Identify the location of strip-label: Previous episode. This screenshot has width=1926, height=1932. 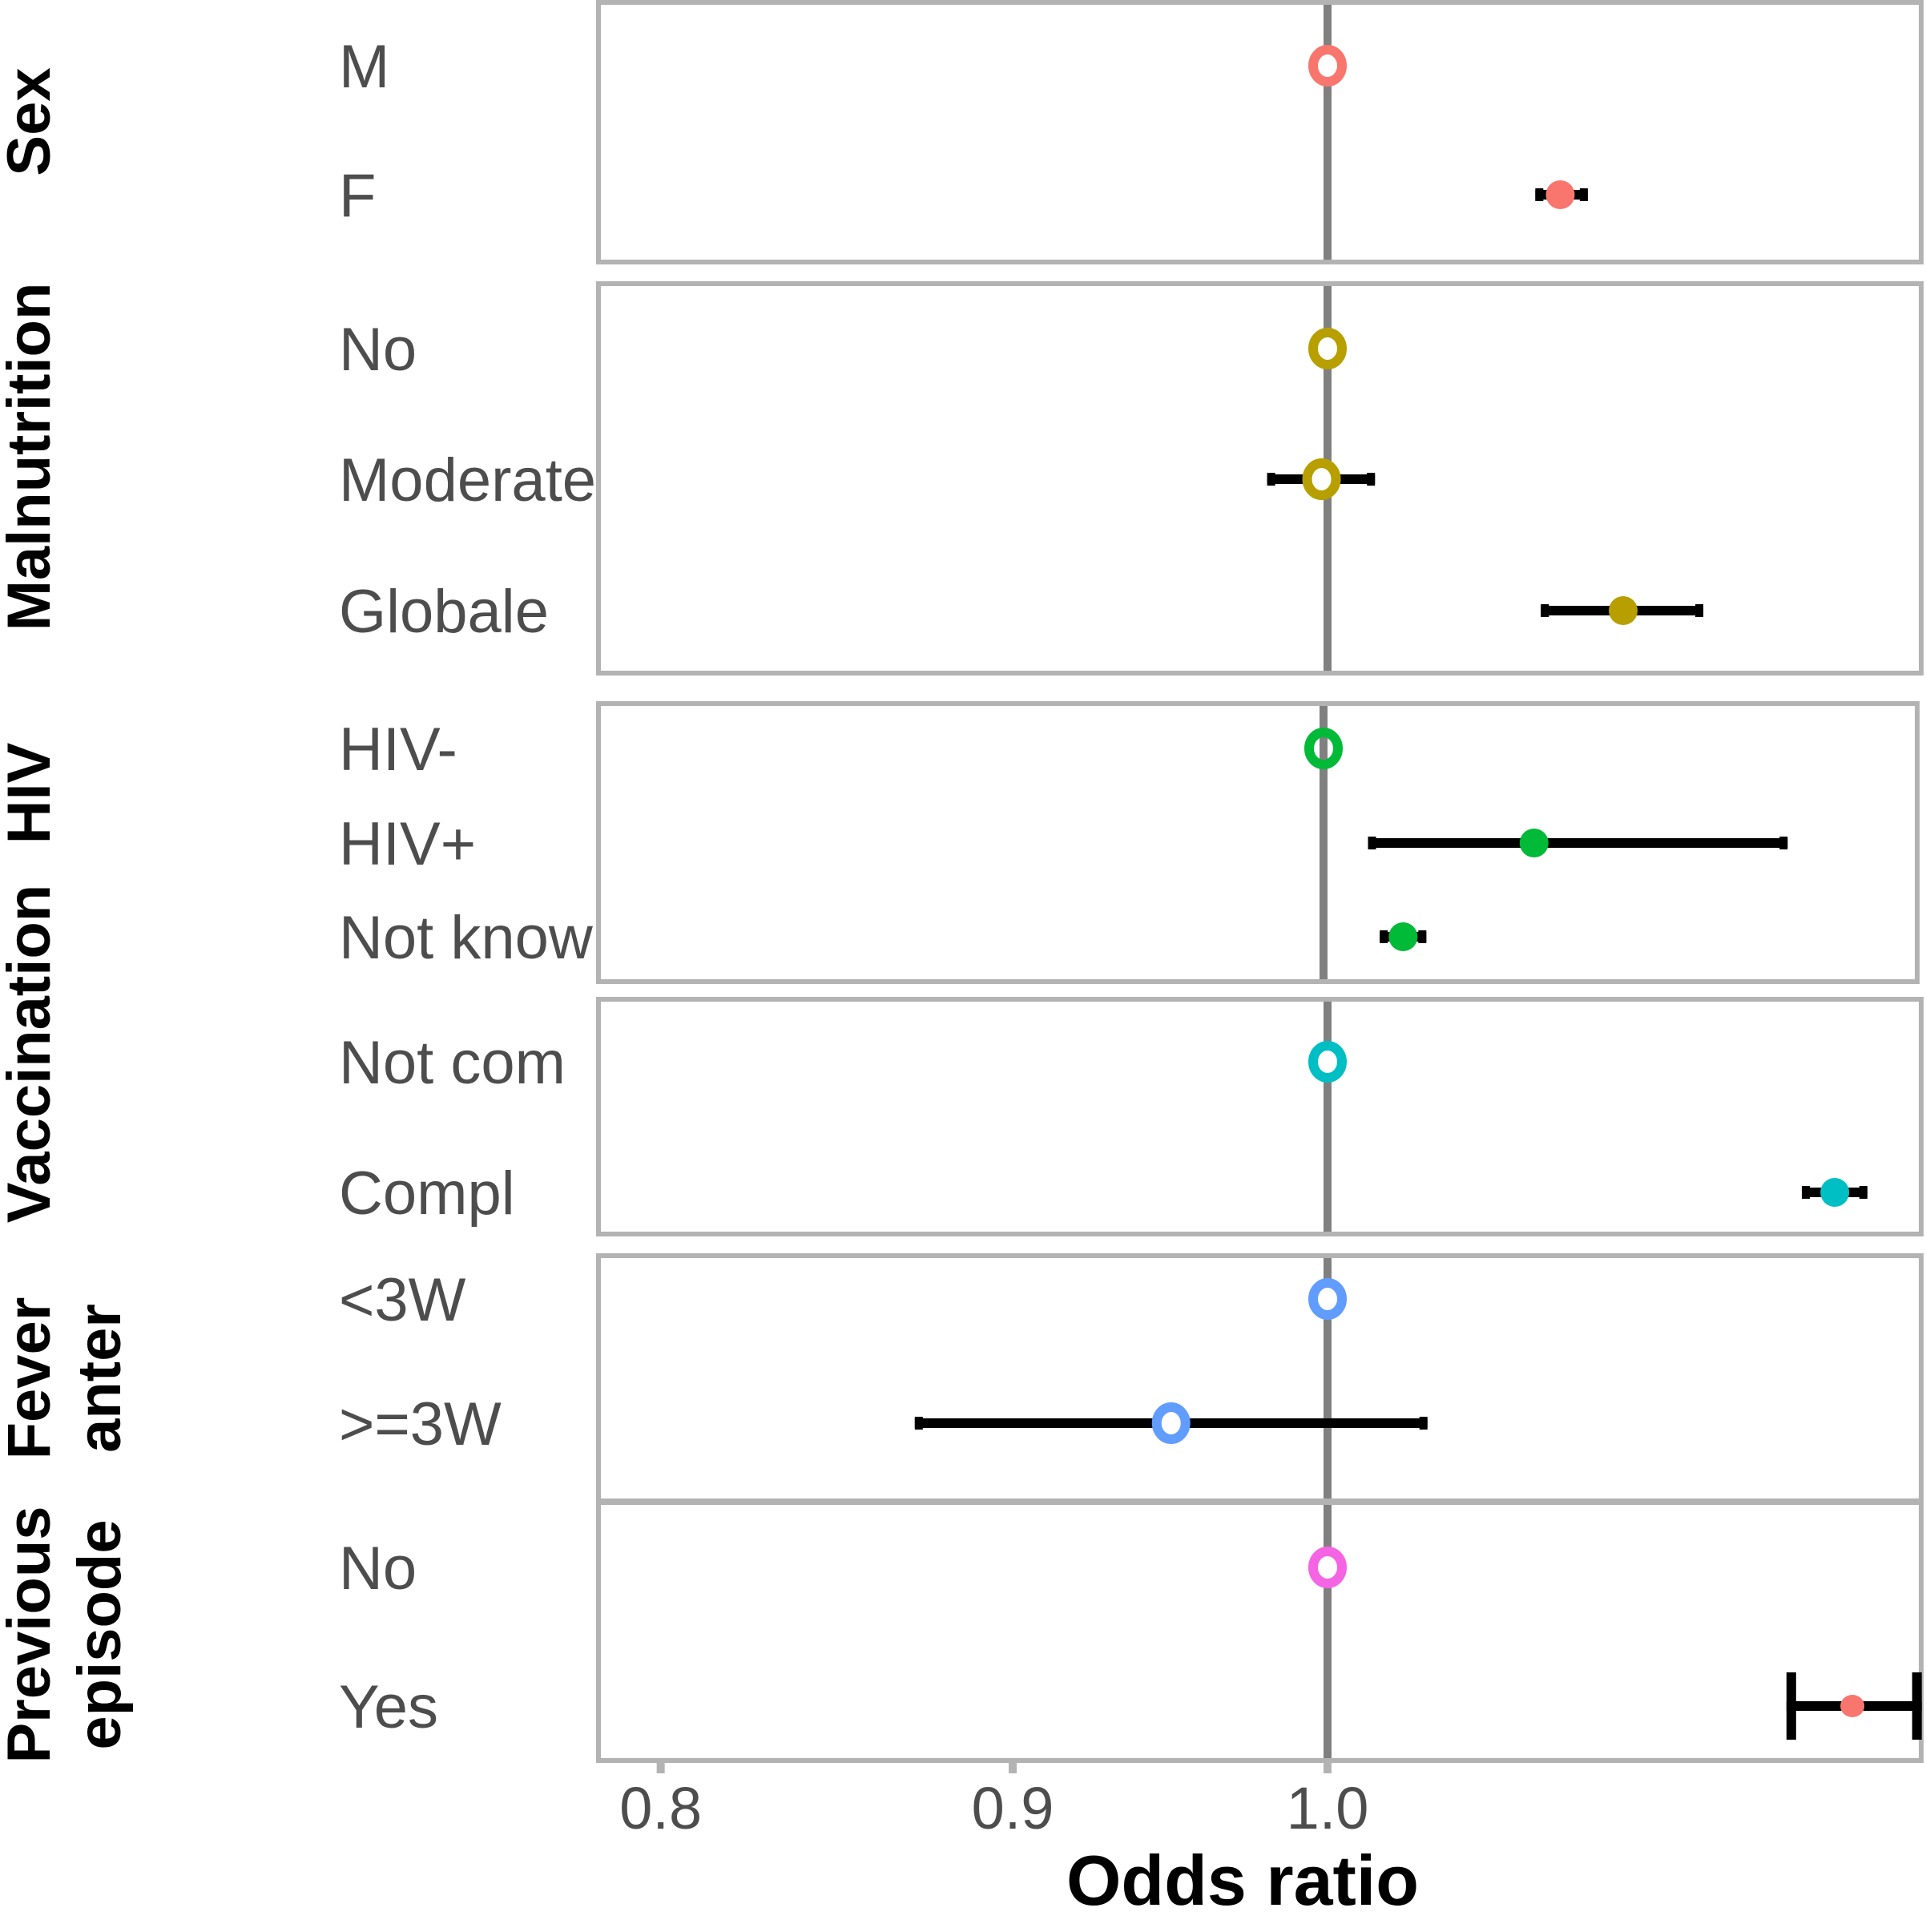
(67, 1634).